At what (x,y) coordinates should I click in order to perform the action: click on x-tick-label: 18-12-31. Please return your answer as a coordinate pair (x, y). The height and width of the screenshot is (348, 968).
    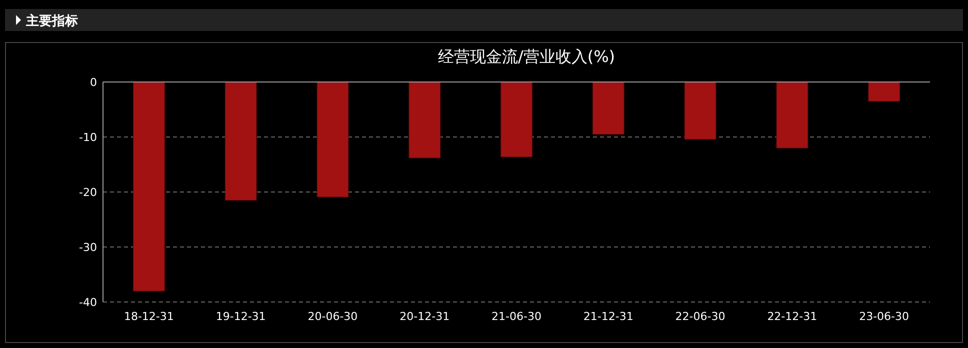
    Looking at the image, I should click on (149, 316).